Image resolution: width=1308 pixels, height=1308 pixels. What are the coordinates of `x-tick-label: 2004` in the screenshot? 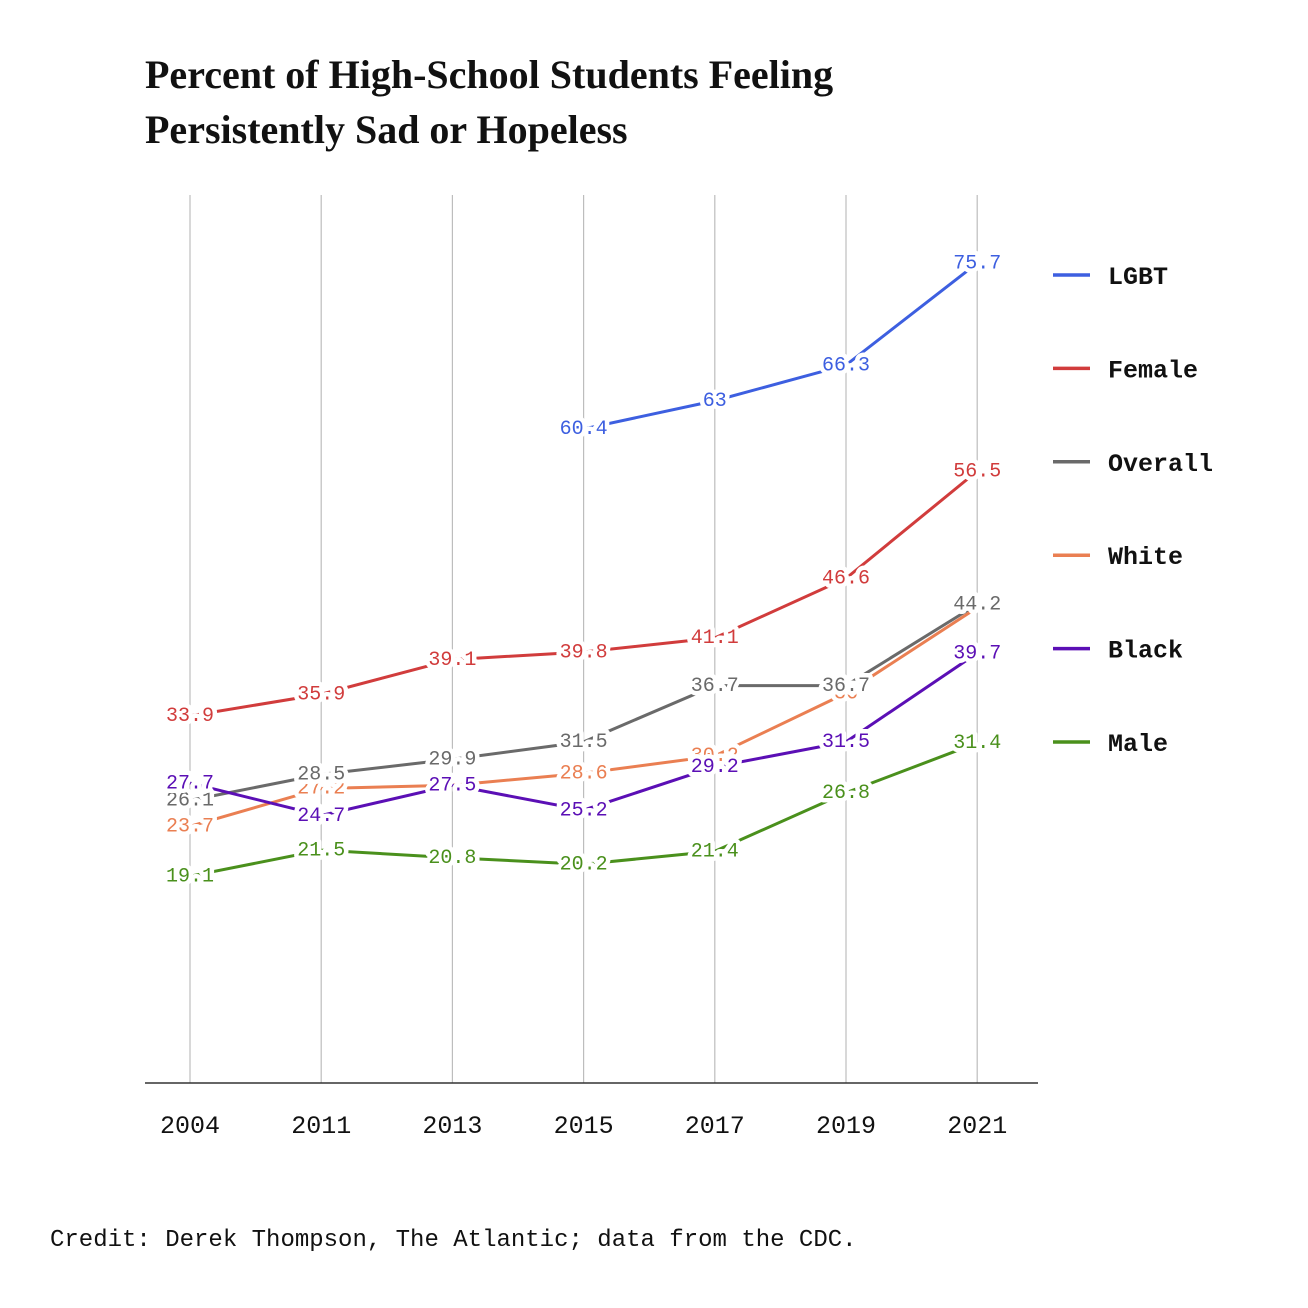 It's located at (190, 1126).